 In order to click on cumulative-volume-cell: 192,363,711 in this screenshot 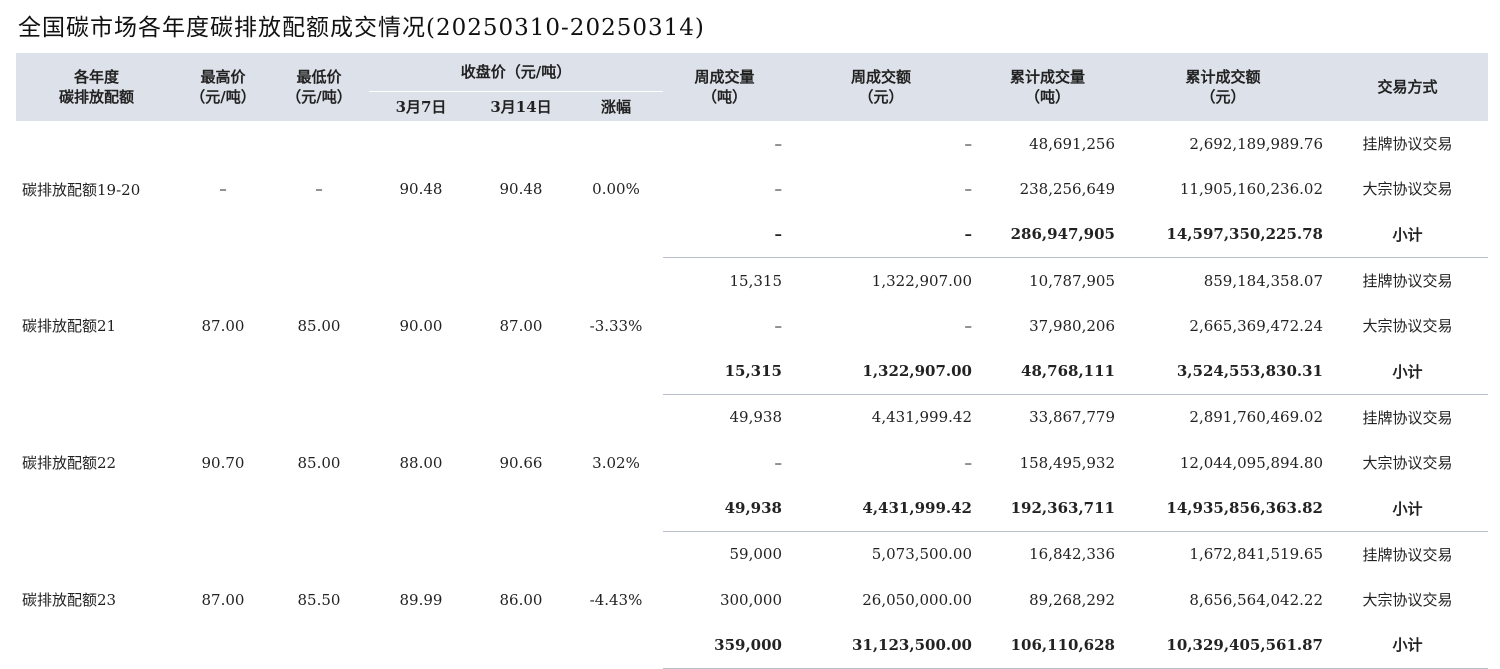, I will do `click(1047, 508)`.